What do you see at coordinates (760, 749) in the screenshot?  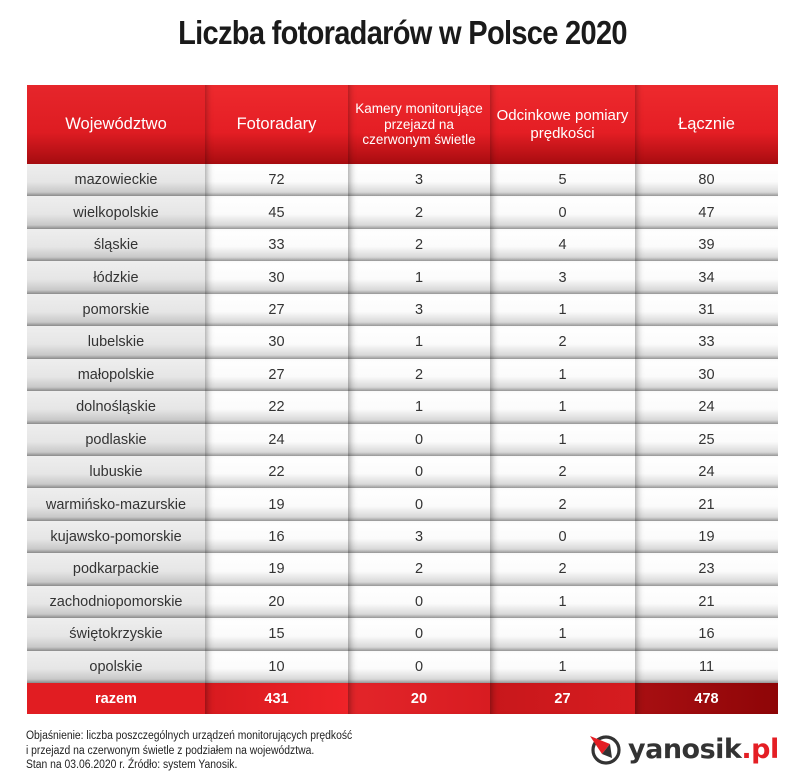 I see `logo-suffix: .pl` at bounding box center [760, 749].